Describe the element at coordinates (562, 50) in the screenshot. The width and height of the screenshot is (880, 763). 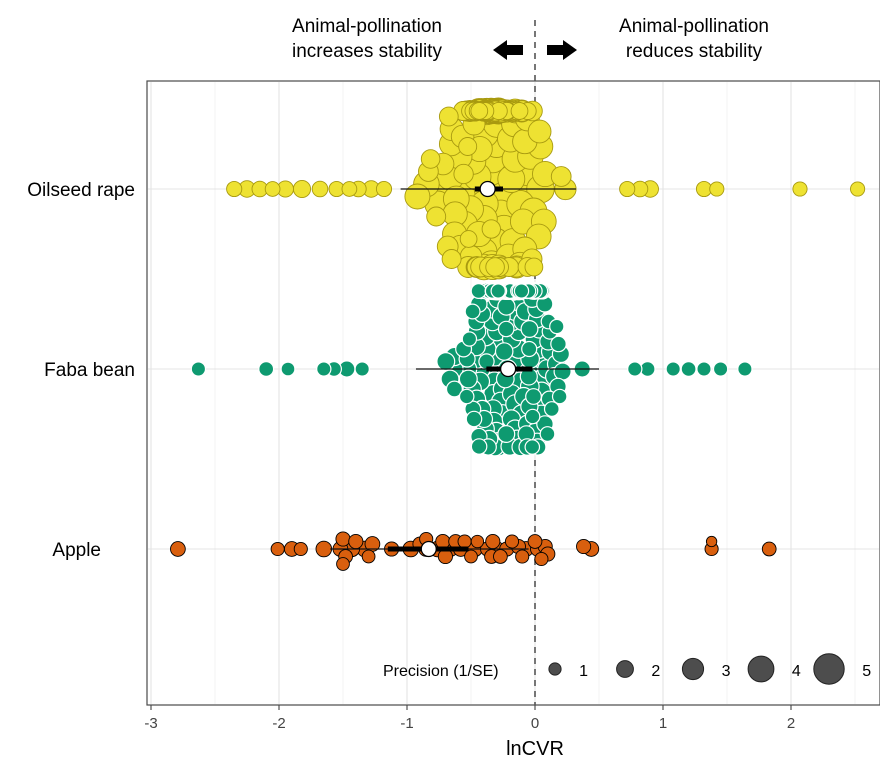
I see `right-arrow-icon` at that location.